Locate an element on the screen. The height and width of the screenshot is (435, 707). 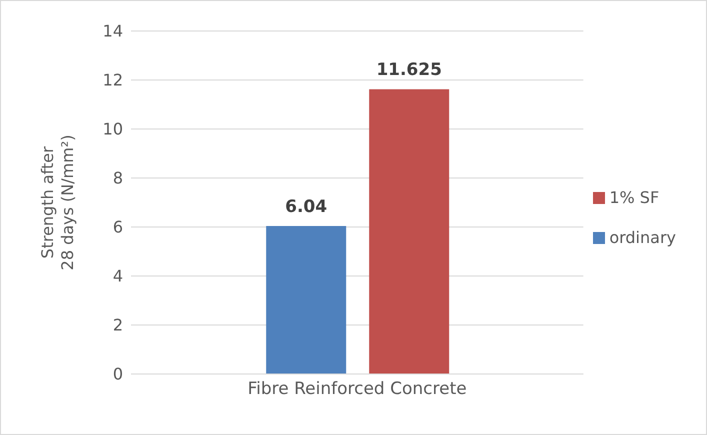
y-tick-label: 10 is located at coordinates (112, 129).